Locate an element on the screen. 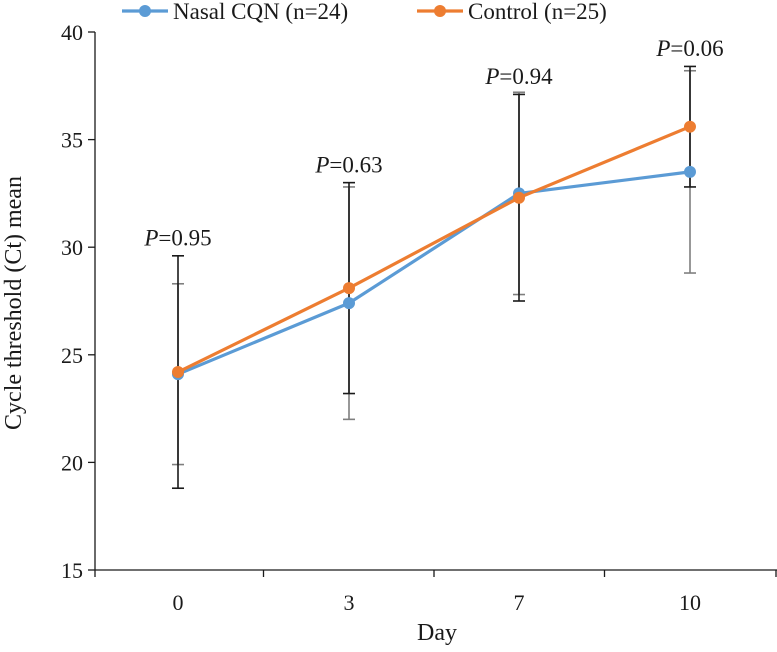  y-axis-title: Cycle threshold (Ct) mean is located at coordinates (14, 303).